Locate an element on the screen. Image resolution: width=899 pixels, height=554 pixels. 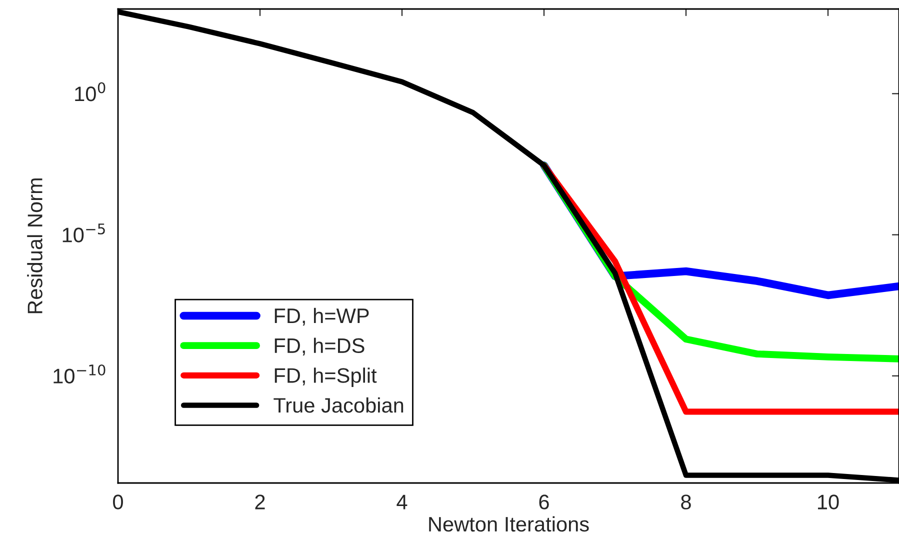
y-tick-label: 10$^{−10}$ is located at coordinates (80, 374).